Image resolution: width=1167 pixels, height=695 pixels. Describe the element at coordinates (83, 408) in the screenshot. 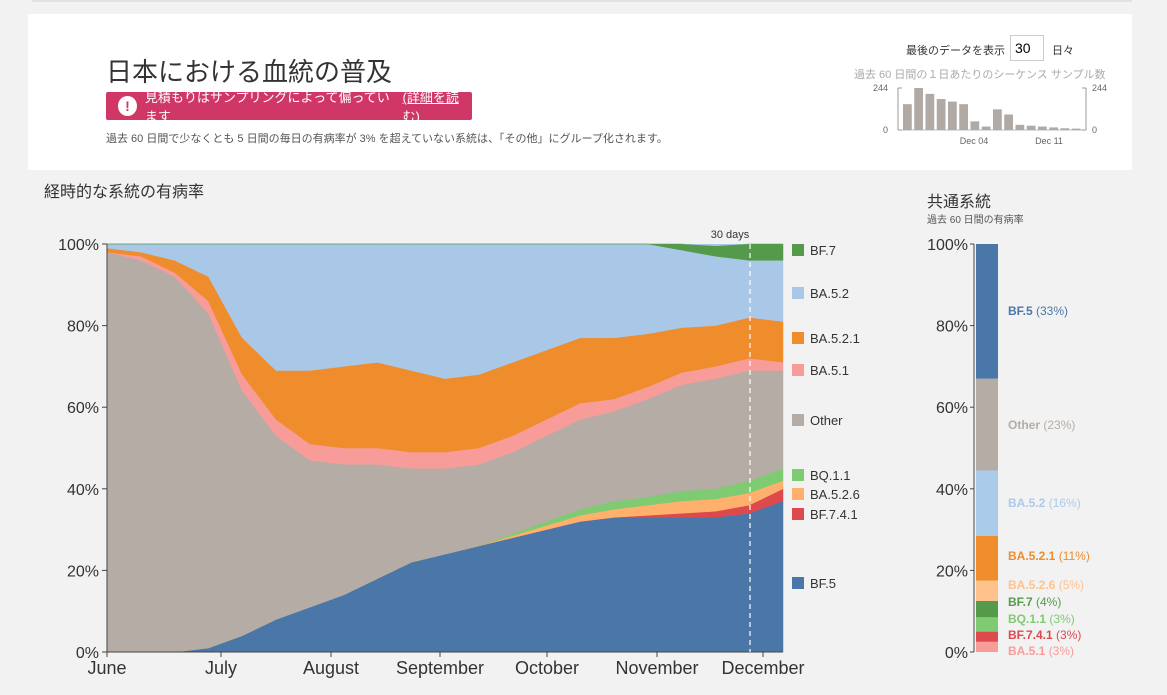

I see `y-tick-label: 60%` at that location.